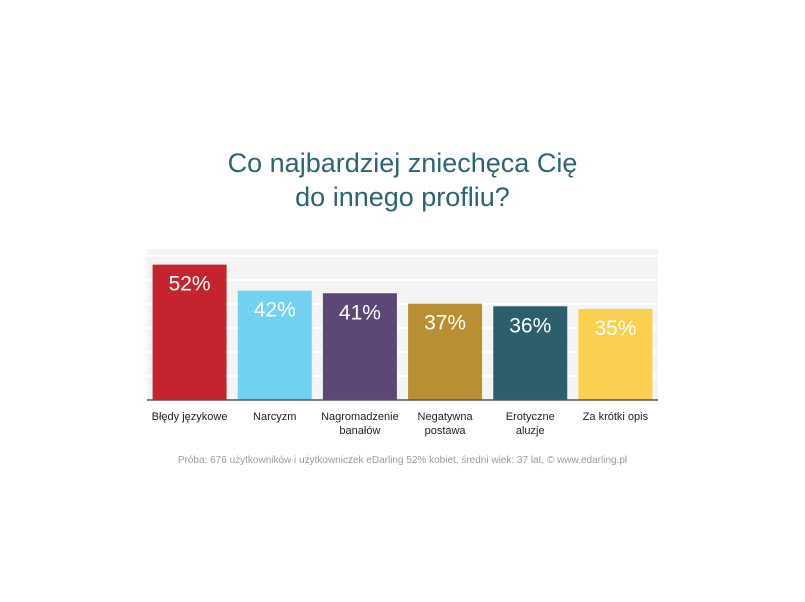 The height and width of the screenshot is (602, 805). What do you see at coordinates (360, 312) in the screenshot?
I see `bar-value-label-2: 41%` at bounding box center [360, 312].